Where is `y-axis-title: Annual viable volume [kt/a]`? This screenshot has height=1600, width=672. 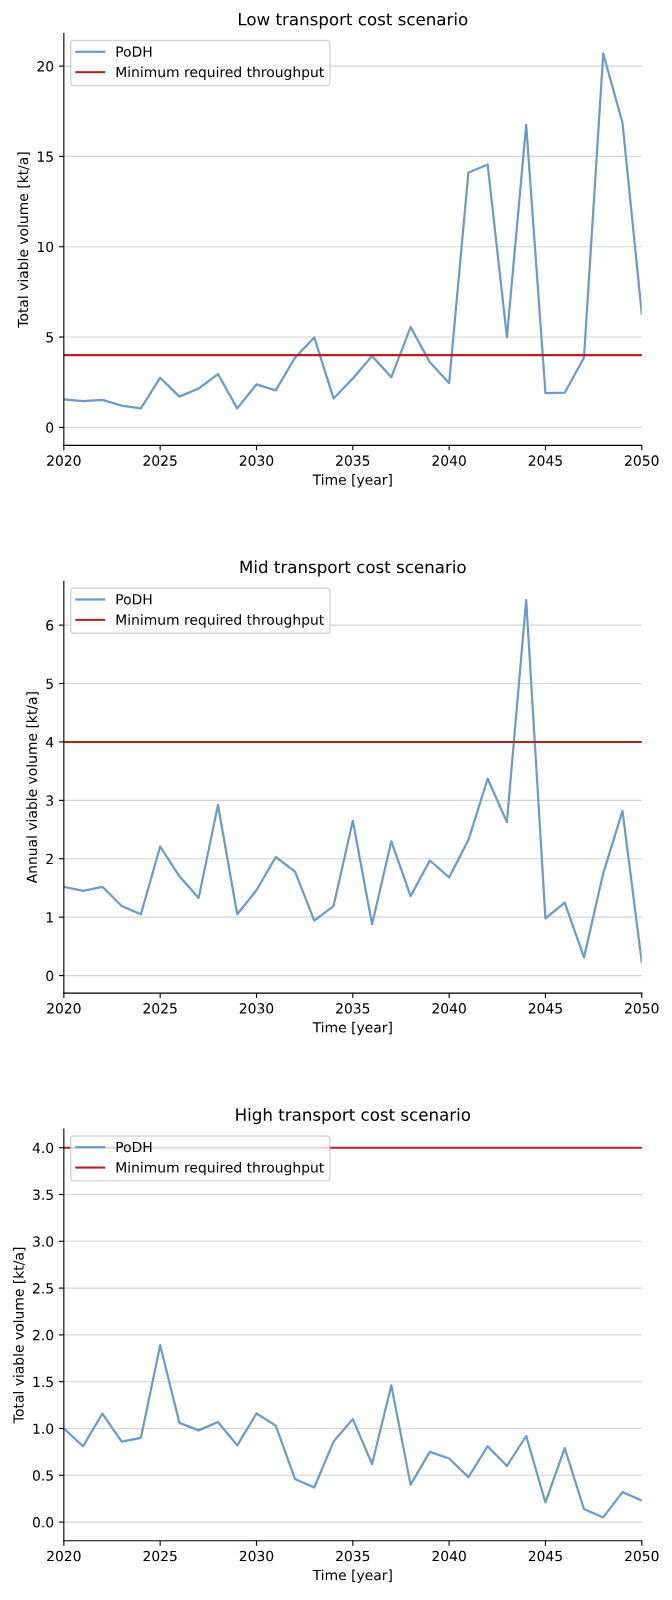
y-axis-title: Annual viable volume [kt/a] is located at coordinates (32, 788).